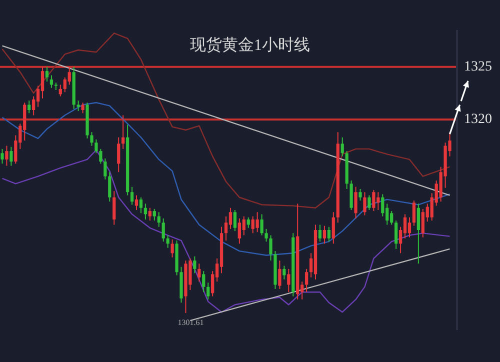 The image size is (500, 362). Describe the element at coordinates (191, 323) in the screenshot. I see `annotation: 1301.61` at that location.